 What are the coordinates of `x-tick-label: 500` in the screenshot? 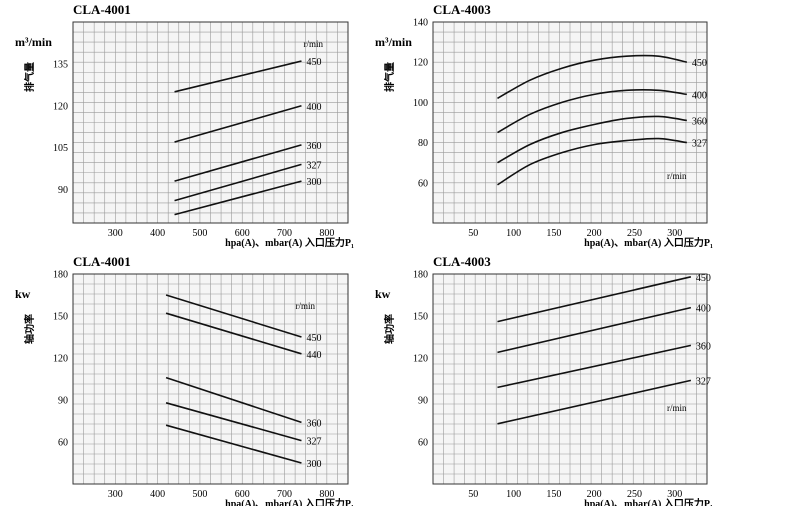 It's located at (199, 233).